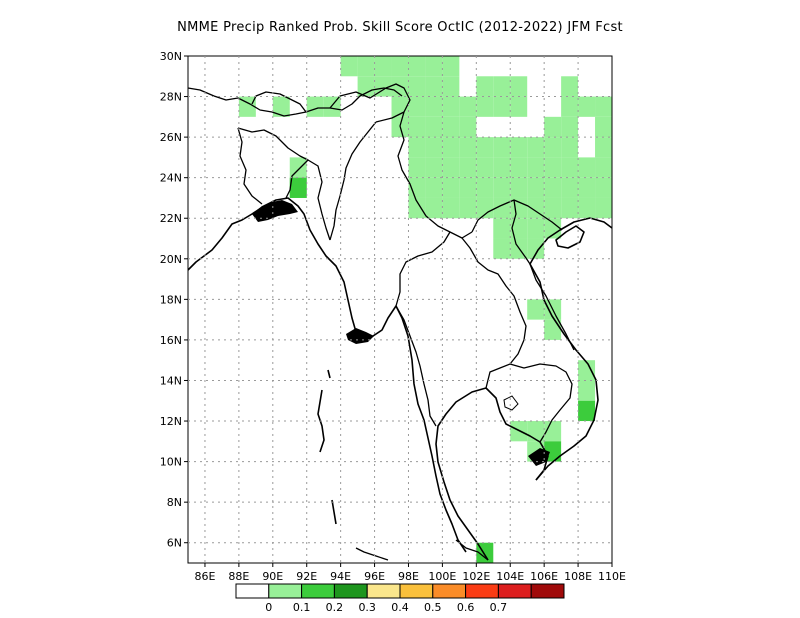  Describe the element at coordinates (372, 554) in the screenshot. I see `sumatra-tip` at that location.